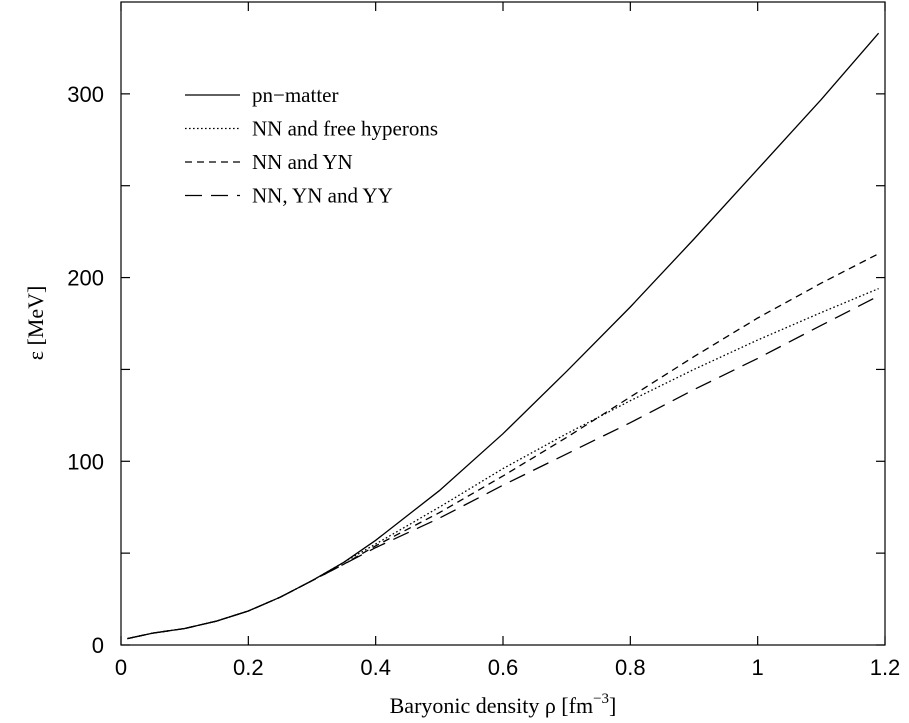 The height and width of the screenshot is (723, 909). What do you see at coordinates (85, 278) in the screenshot?
I see `y-tick-label: 200` at bounding box center [85, 278].